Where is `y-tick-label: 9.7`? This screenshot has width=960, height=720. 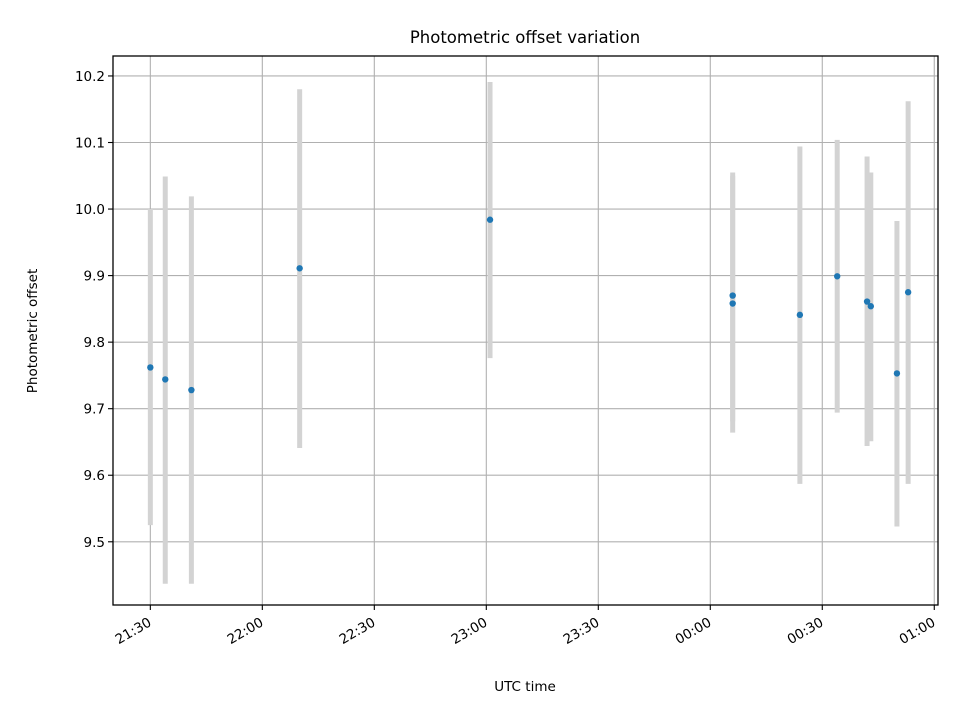
y-tick-label: 9.7 is located at coordinates (94, 410).